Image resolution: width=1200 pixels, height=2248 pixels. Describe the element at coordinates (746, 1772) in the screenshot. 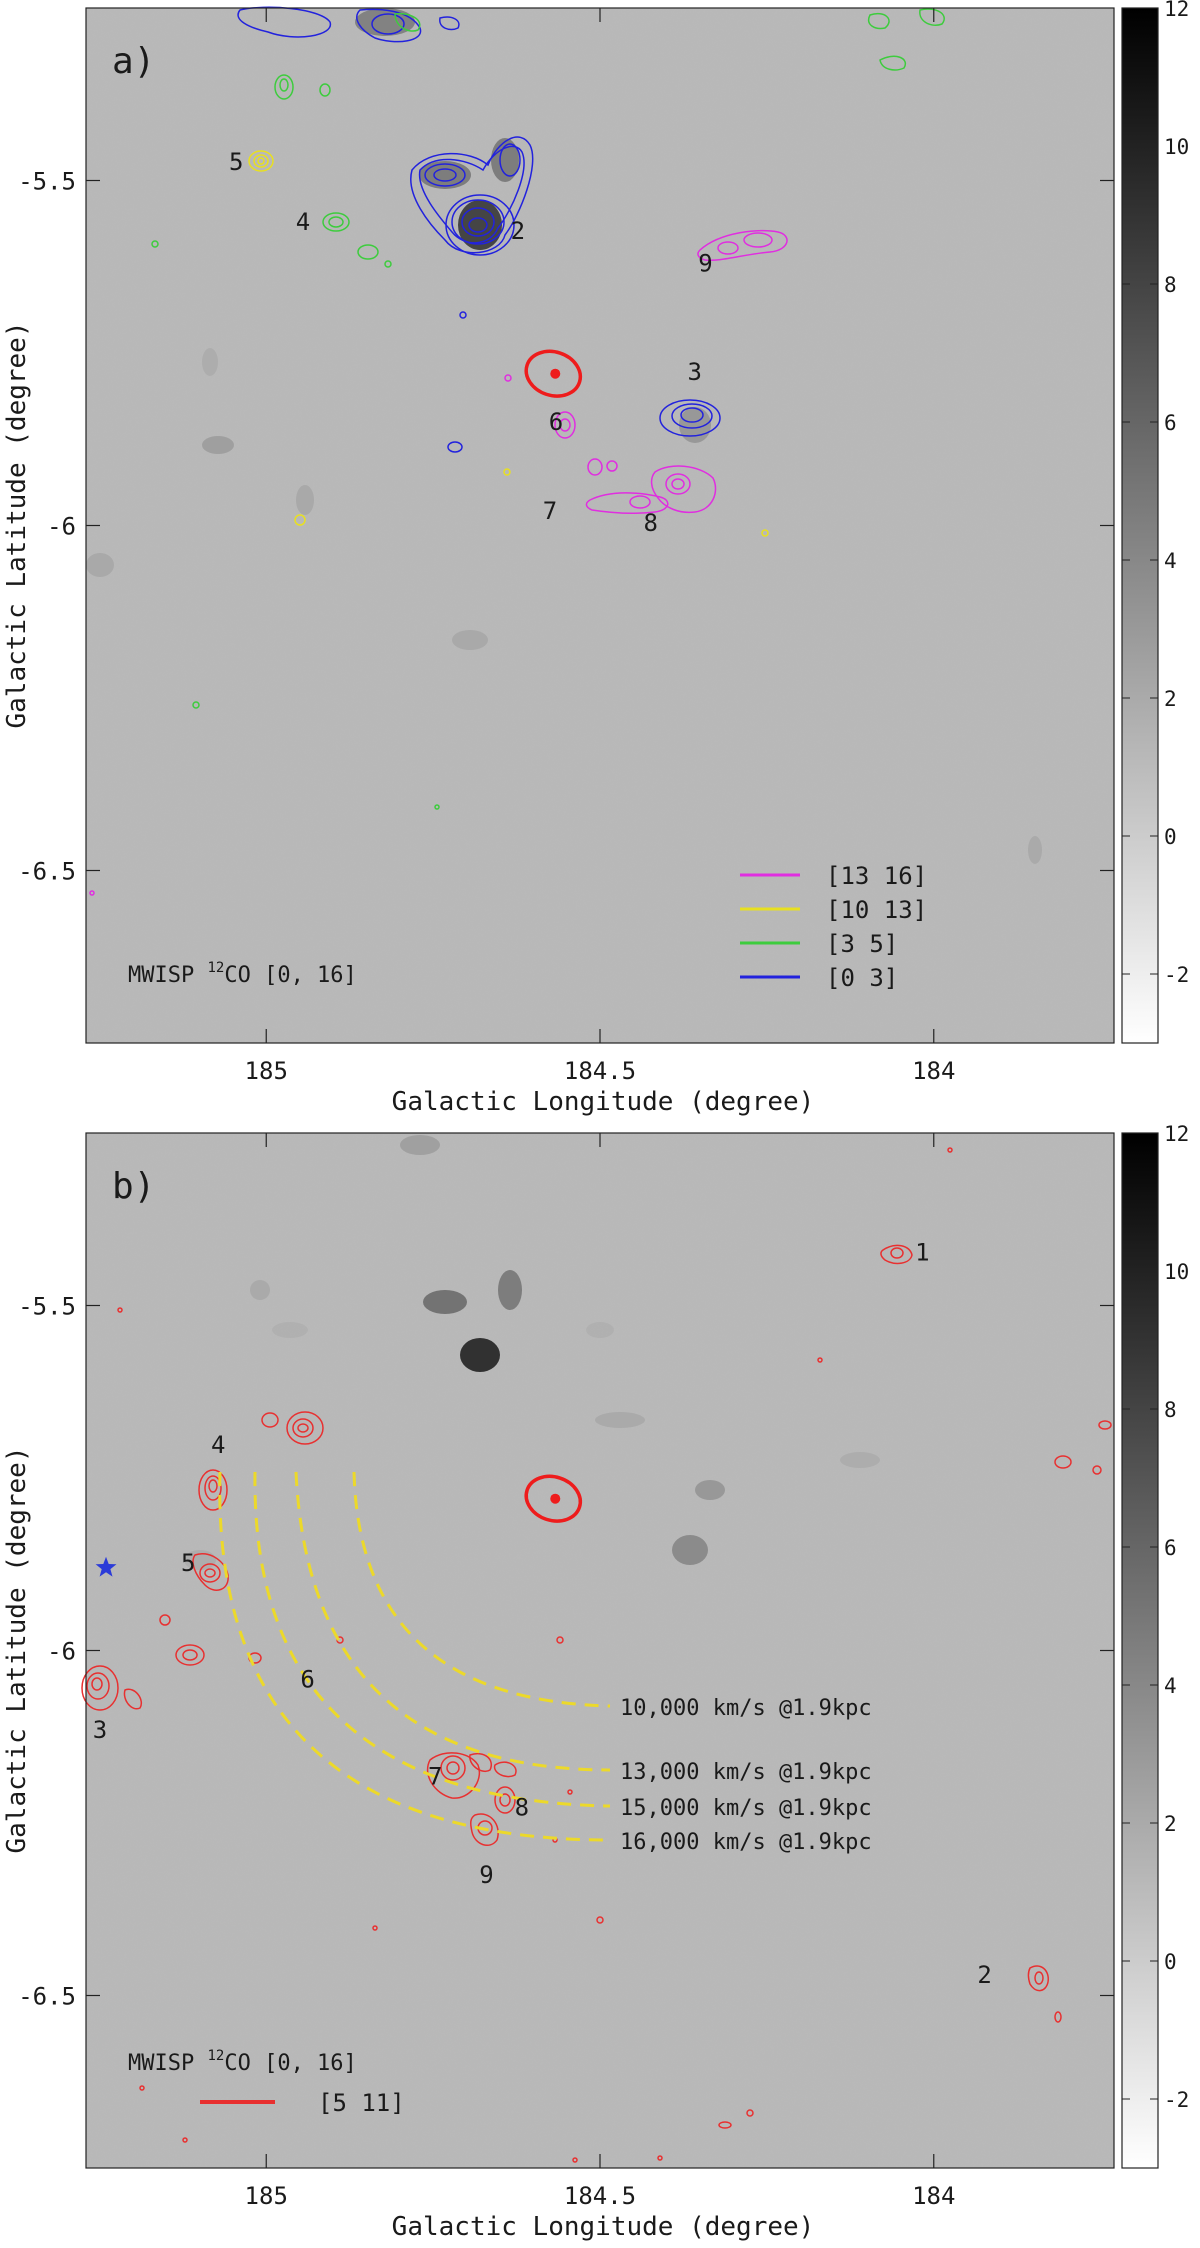

I see `velocity-arc-label: 13,000 km/s @1.9kpc` at that location.